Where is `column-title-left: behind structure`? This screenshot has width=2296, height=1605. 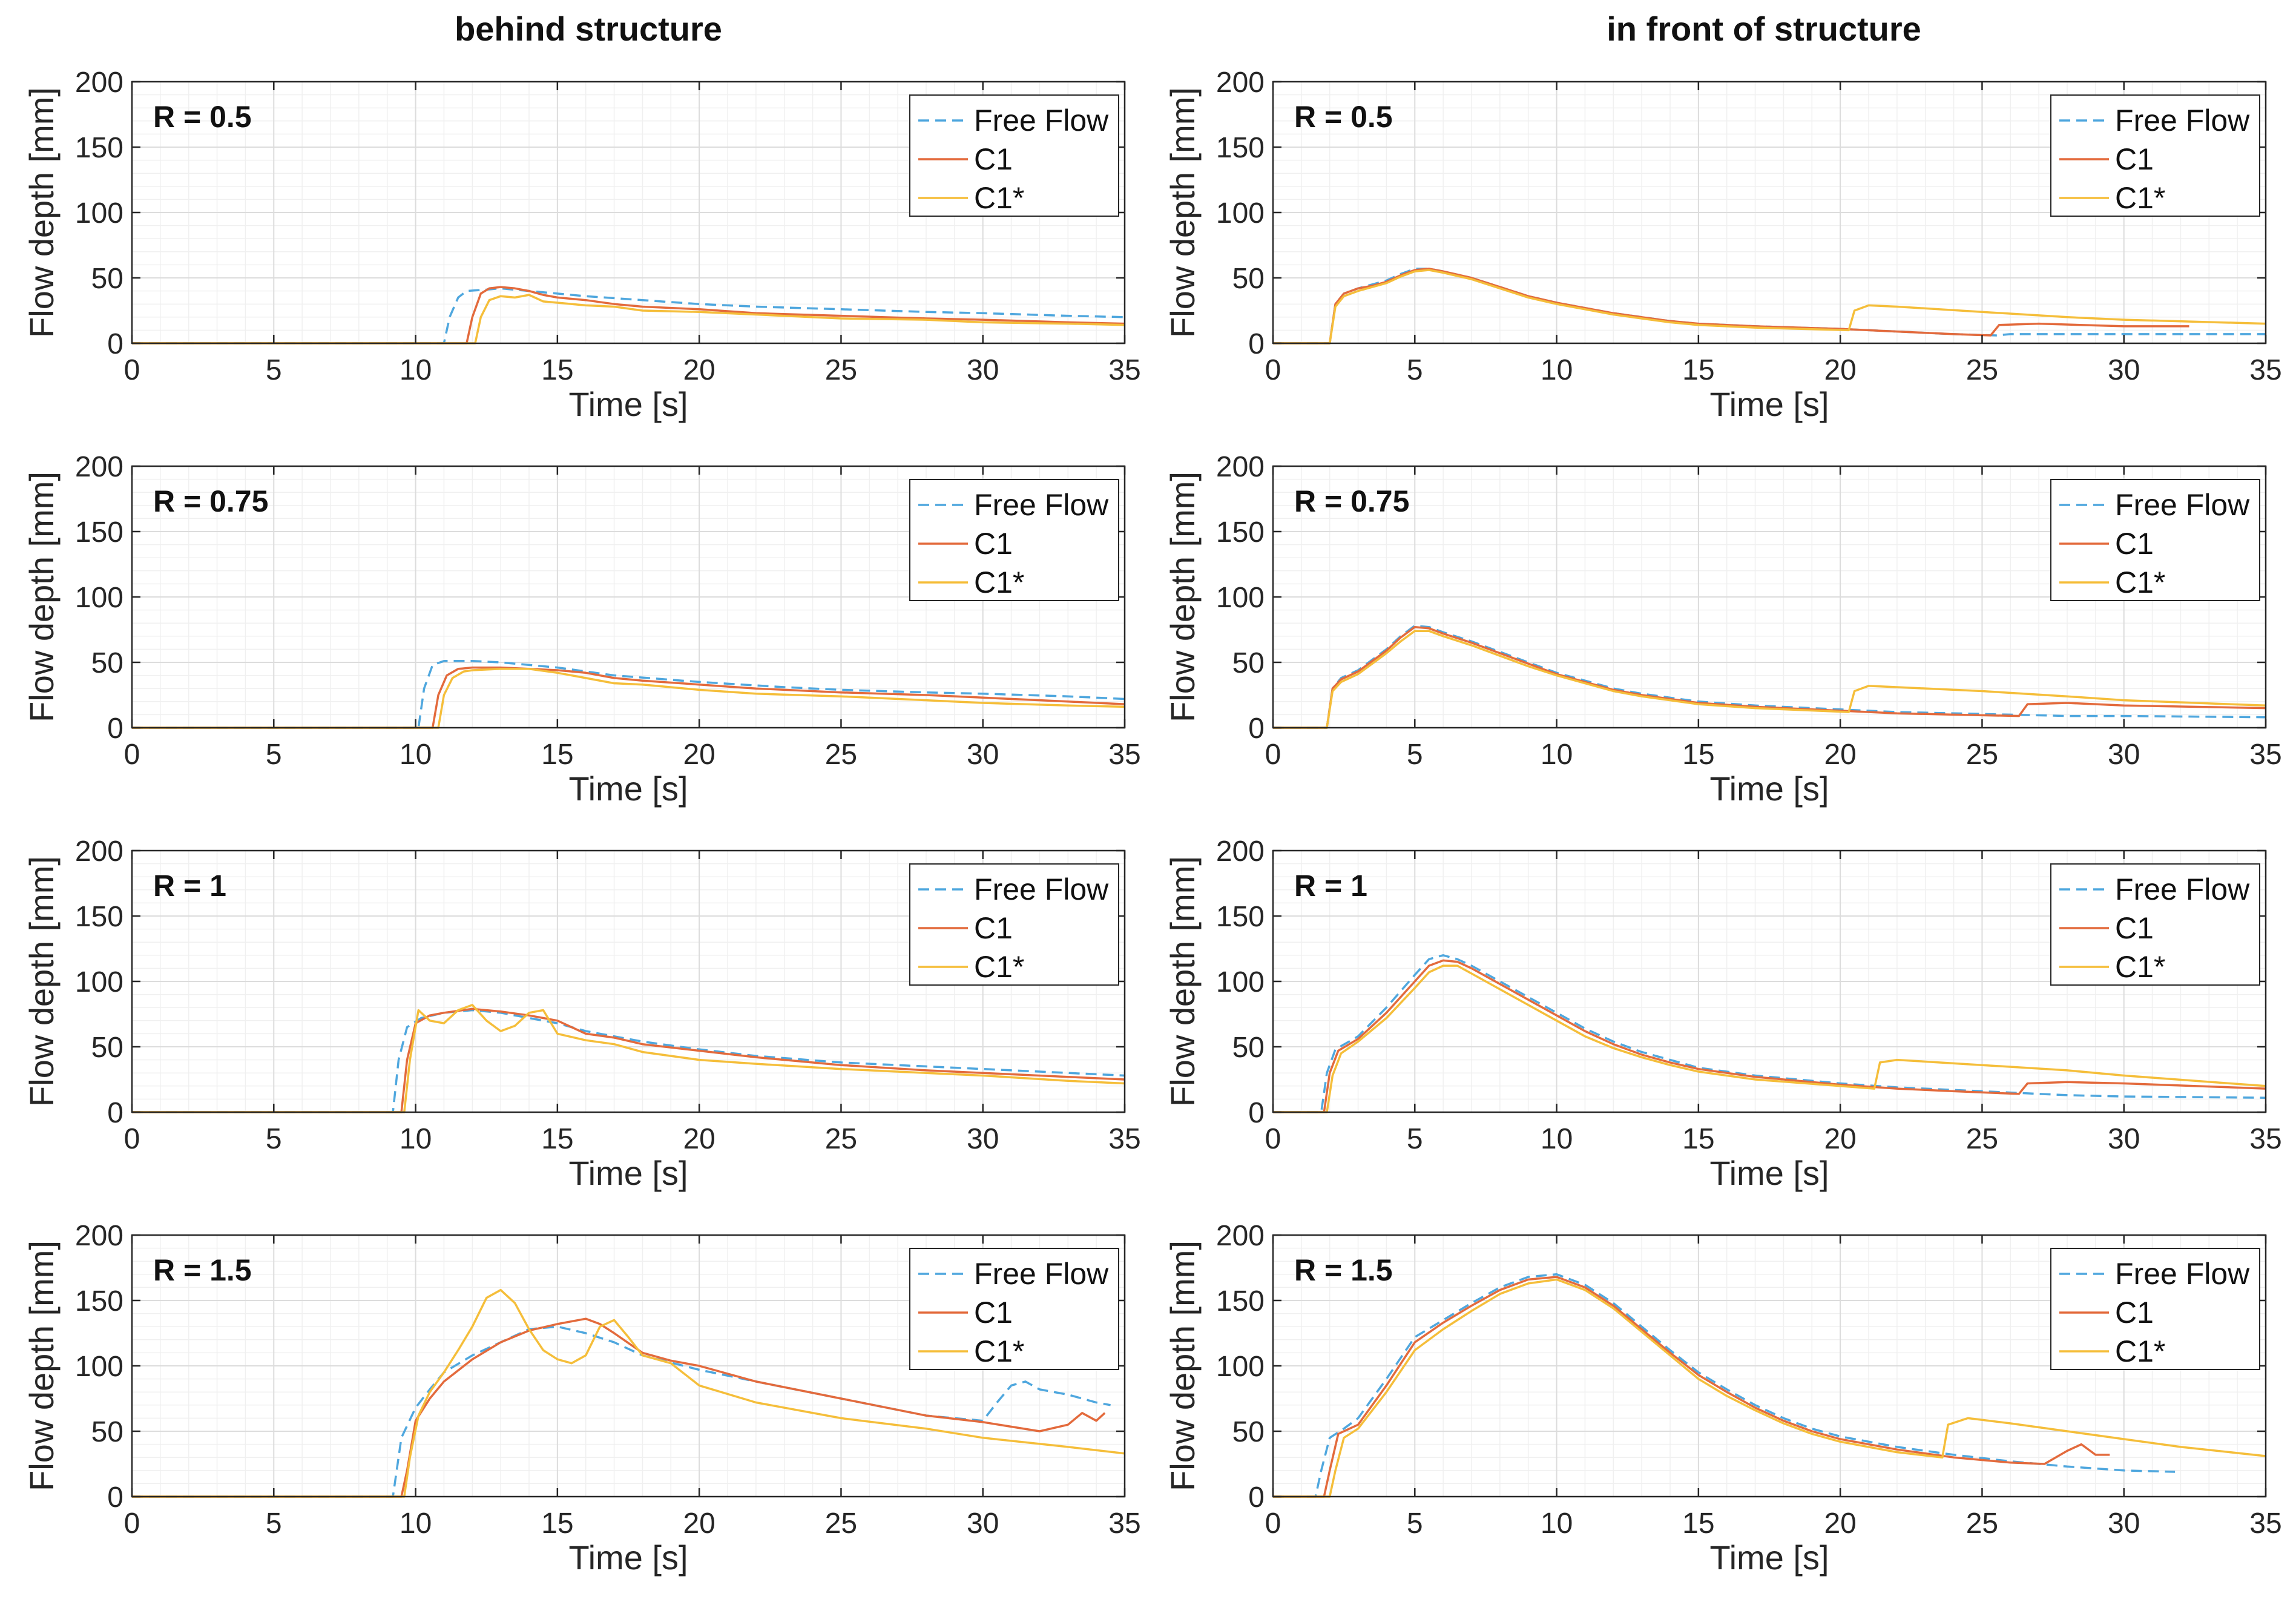
column-title-left: behind structure is located at coordinates (588, 29).